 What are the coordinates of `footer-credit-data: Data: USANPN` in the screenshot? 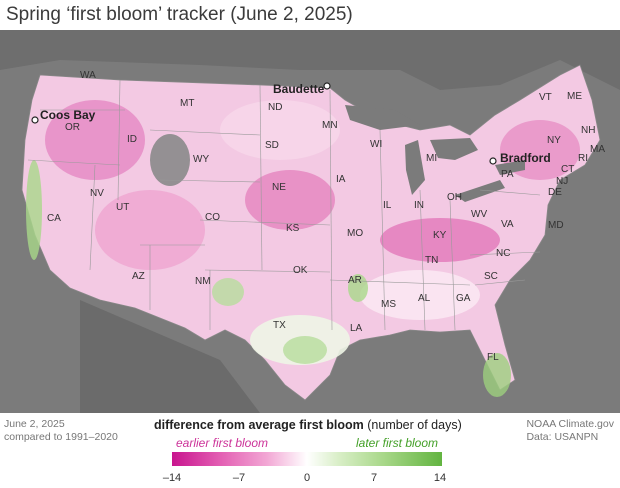 It's located at (562, 437).